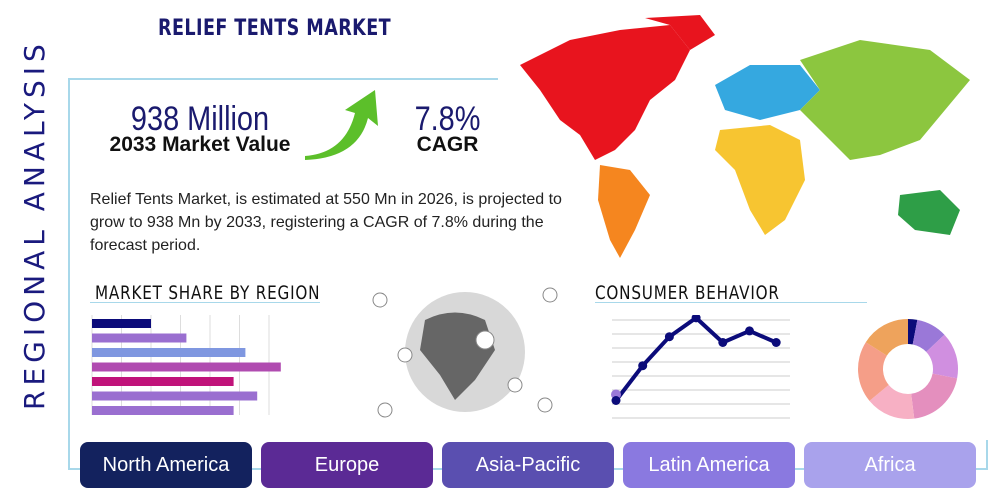  What do you see at coordinates (200, 119) in the screenshot?
I see `market-value-number: 938 Million` at bounding box center [200, 119].